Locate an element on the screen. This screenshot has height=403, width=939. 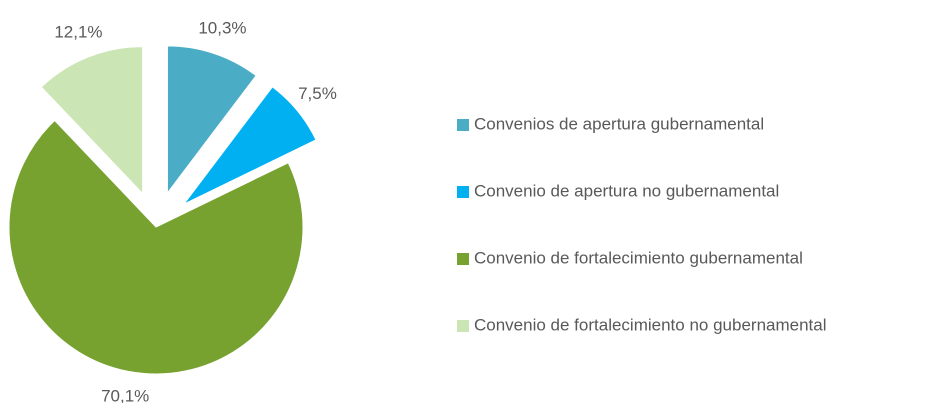
data-label: 10,3% is located at coordinates (222, 27).